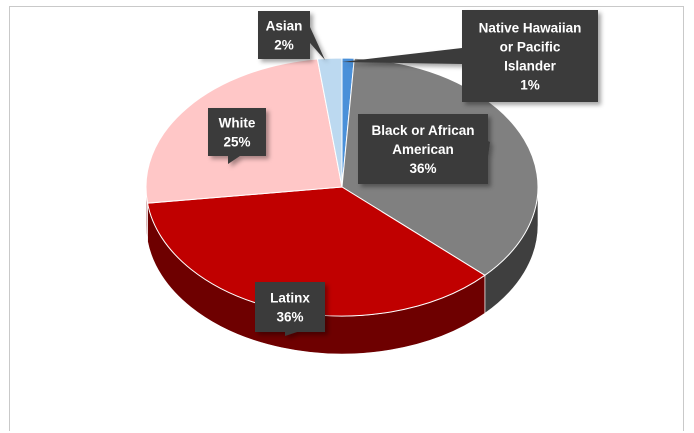 This screenshot has width=694, height=433. I want to click on data-label-category: or Pacific, so click(530, 47).